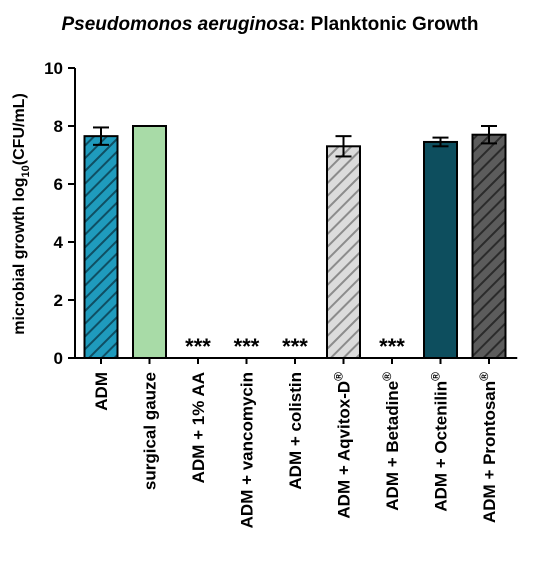  What do you see at coordinates (58, 184) in the screenshot?
I see `y-tick-label: 6` at bounding box center [58, 184].